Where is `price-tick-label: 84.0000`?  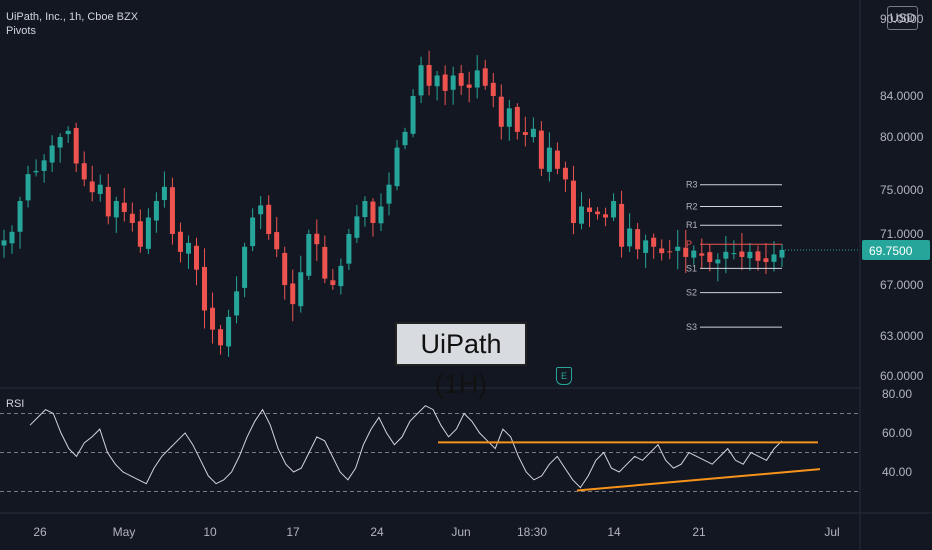
price-tick-label: 84.0000 is located at coordinates (902, 96).